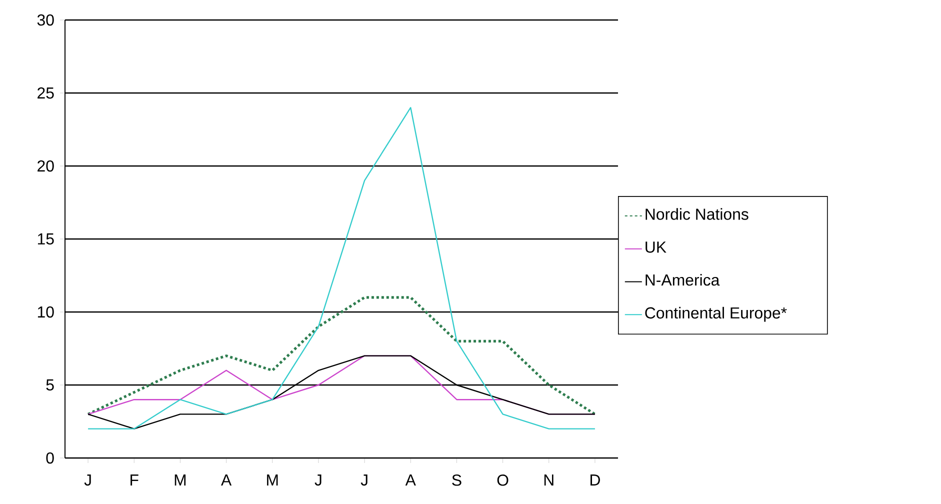 This screenshot has height=504, width=941. What do you see at coordinates (46, 312) in the screenshot?
I see `y-tick-label: 10` at bounding box center [46, 312].